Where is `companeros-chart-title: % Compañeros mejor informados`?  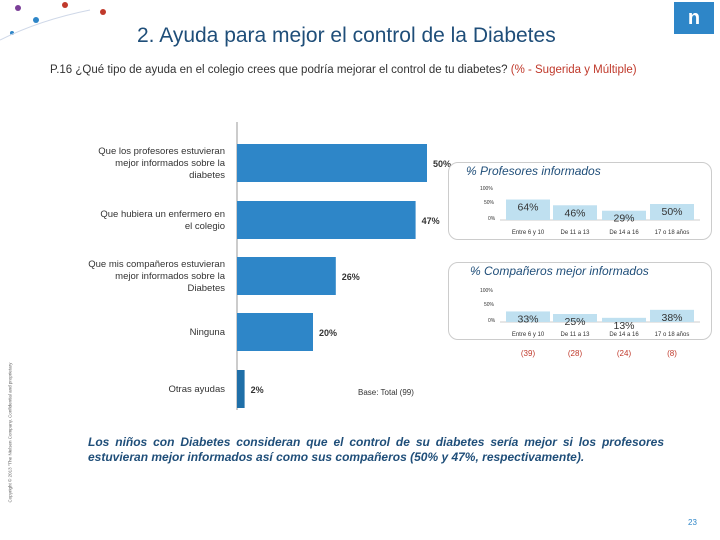 companeros-chart-title: % Compañeros mejor informados is located at coordinates (559, 271).